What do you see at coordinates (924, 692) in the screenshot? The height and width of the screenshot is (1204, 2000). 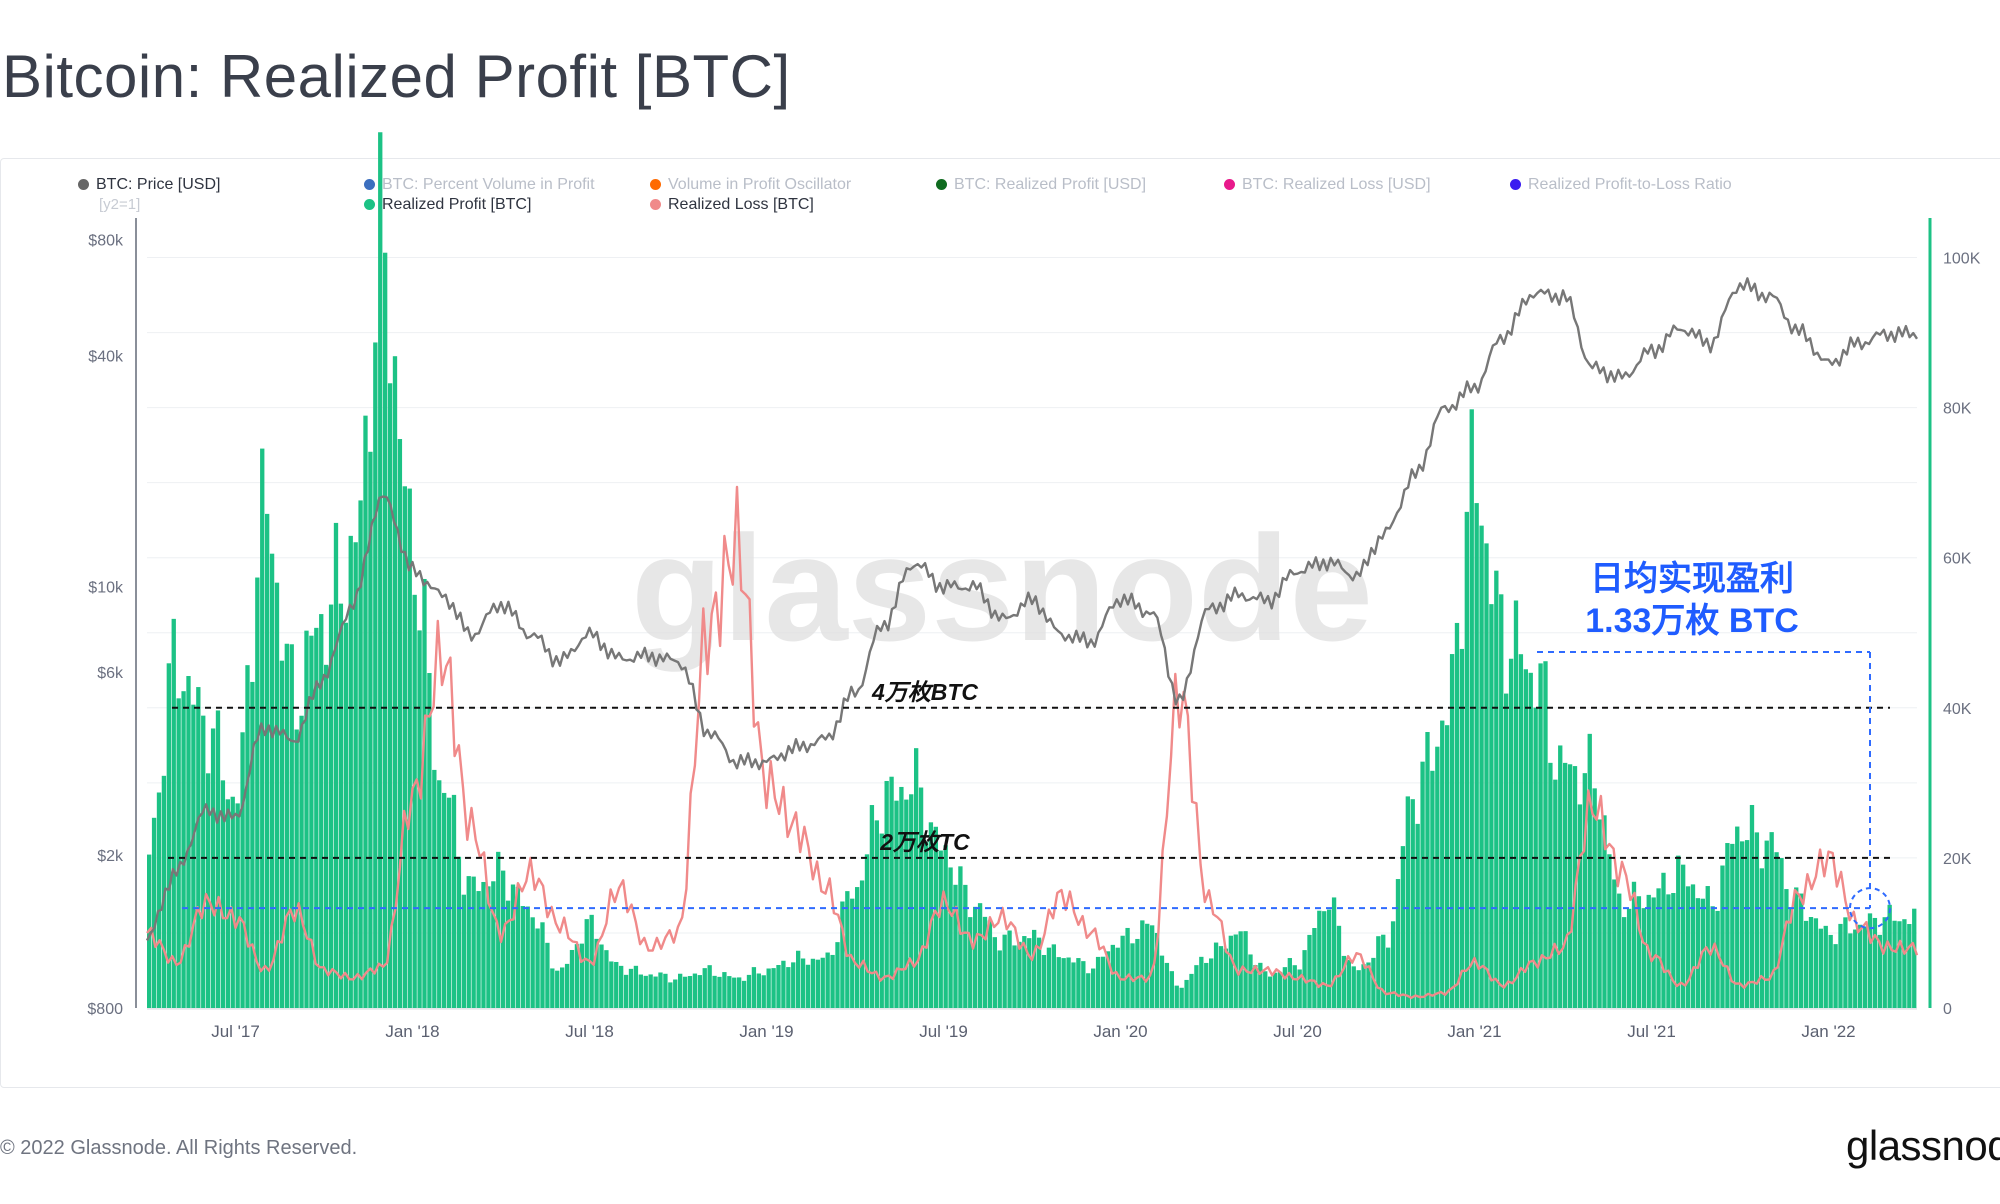 I see `annotation-40k-label: 4万枚BTC` at bounding box center [924, 692].